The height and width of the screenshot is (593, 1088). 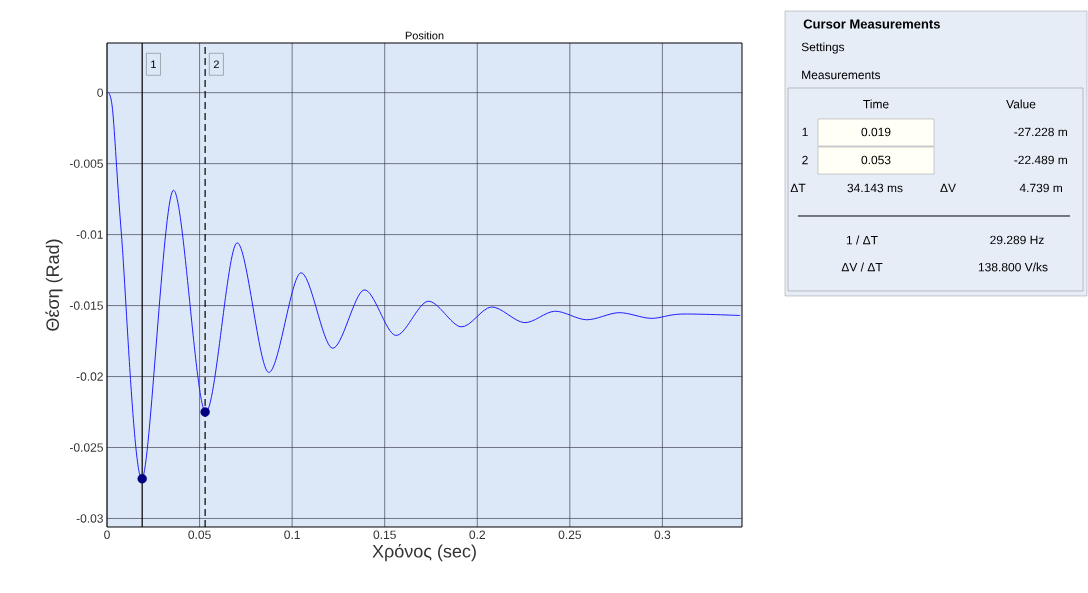 I want to click on y-tick-label: -0.025, so click(x=86, y=447).